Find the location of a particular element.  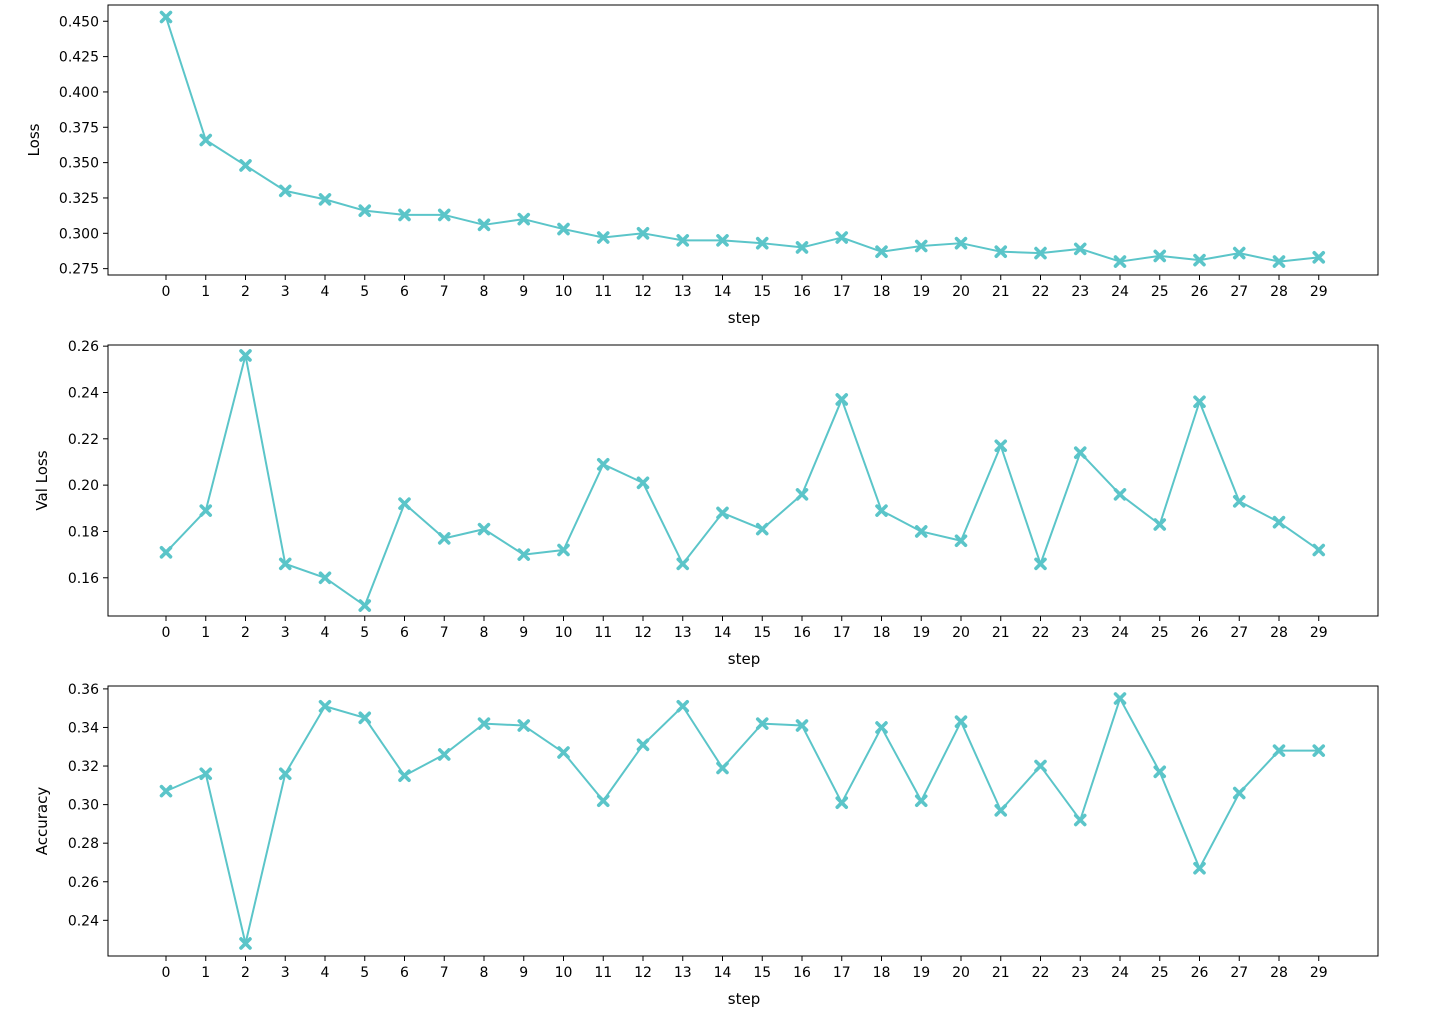

x-tick-label: 5 is located at coordinates (364, 633).